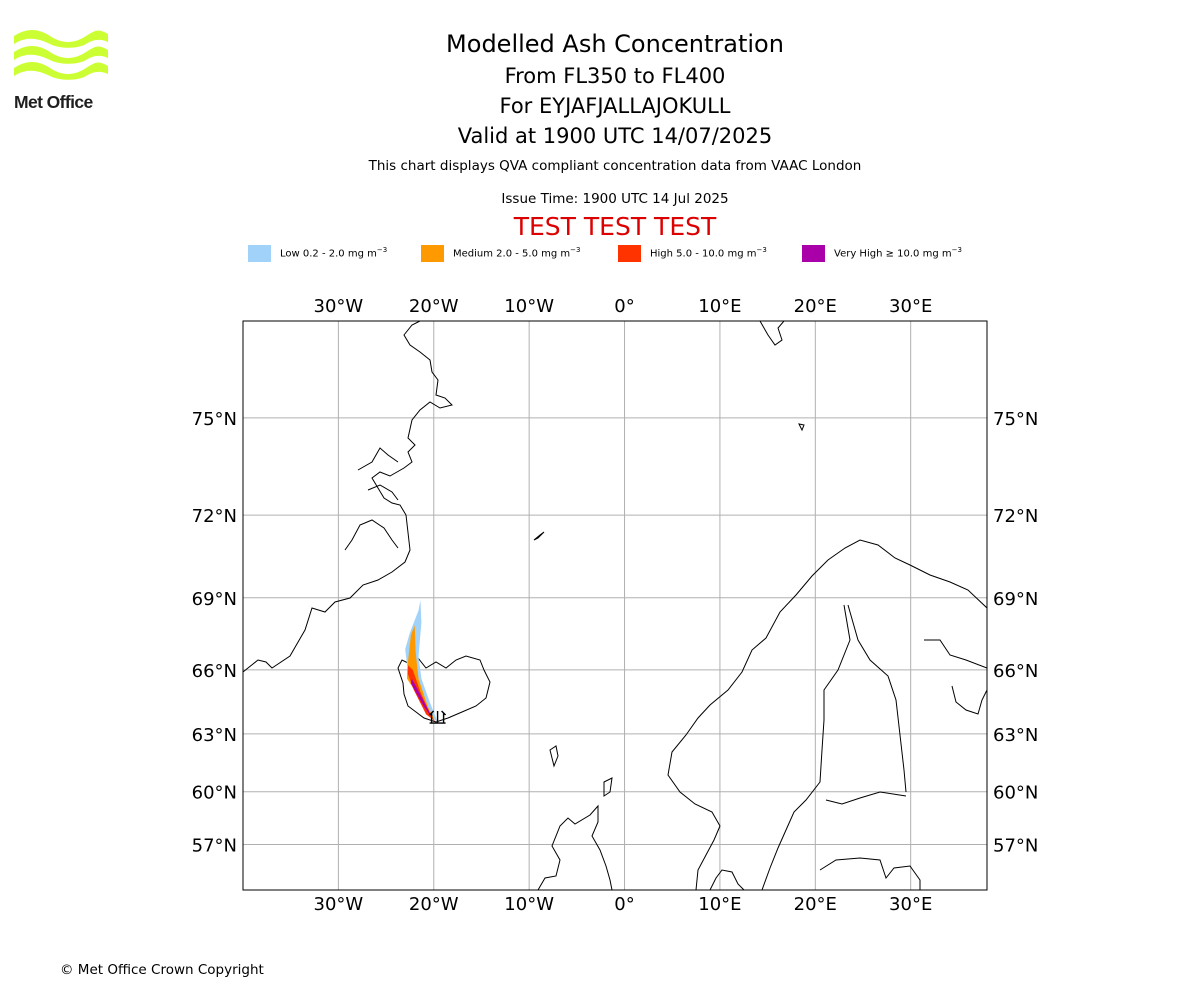 The image size is (1200, 1000). I want to click on legend-label-medium: Medium 2.0 - 5.0 mg m−3, so click(517, 253).